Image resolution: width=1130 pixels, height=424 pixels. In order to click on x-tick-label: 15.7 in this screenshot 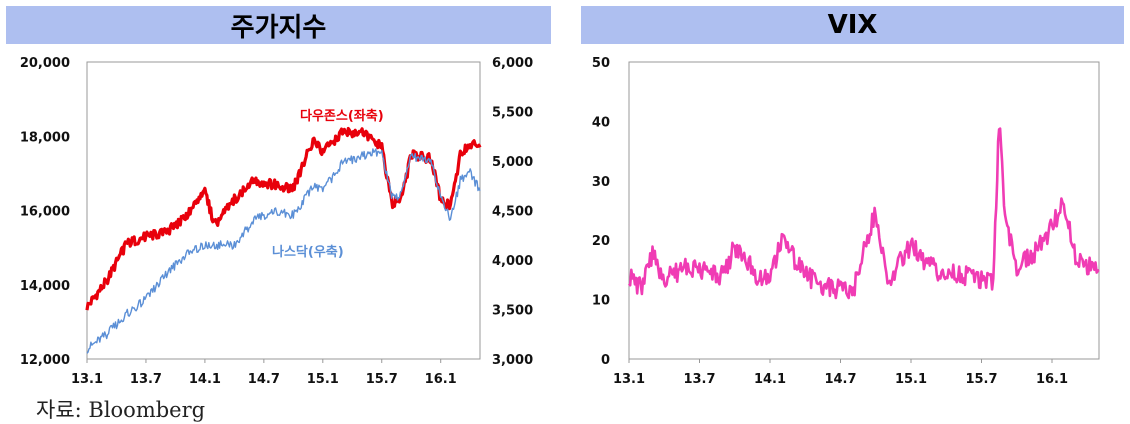, I will do `click(382, 379)`.